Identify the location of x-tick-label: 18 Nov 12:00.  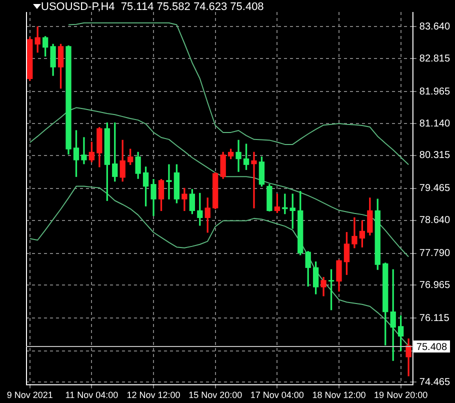
(339, 395).